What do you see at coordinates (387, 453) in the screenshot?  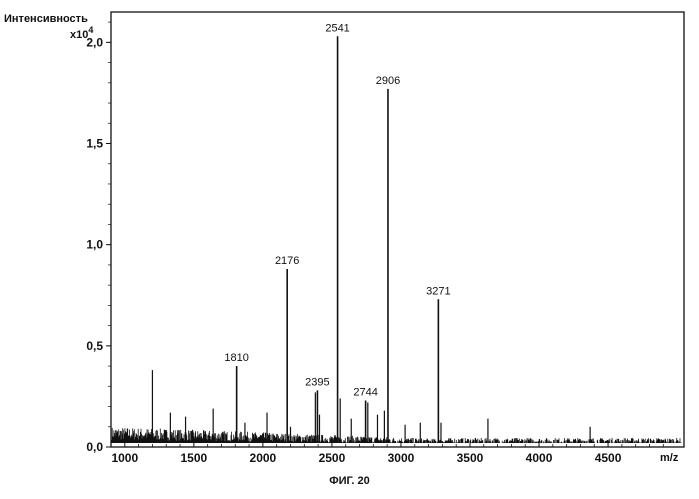 I see `x-axis: 1000 1500 2000 2500 3000 3500 4000 4500` at bounding box center [387, 453].